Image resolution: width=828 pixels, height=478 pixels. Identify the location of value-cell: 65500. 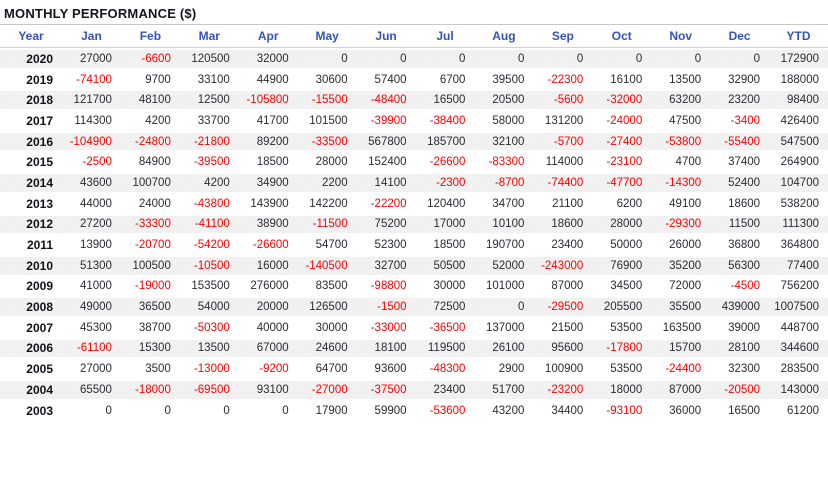
(91, 389).